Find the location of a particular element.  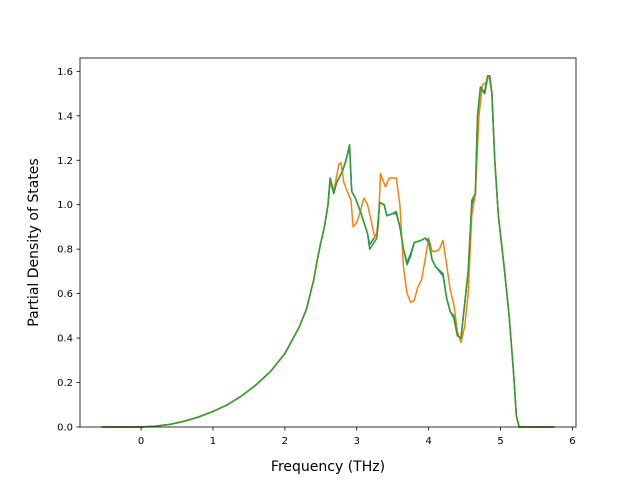

x-tick-label: 4 is located at coordinates (428, 441).